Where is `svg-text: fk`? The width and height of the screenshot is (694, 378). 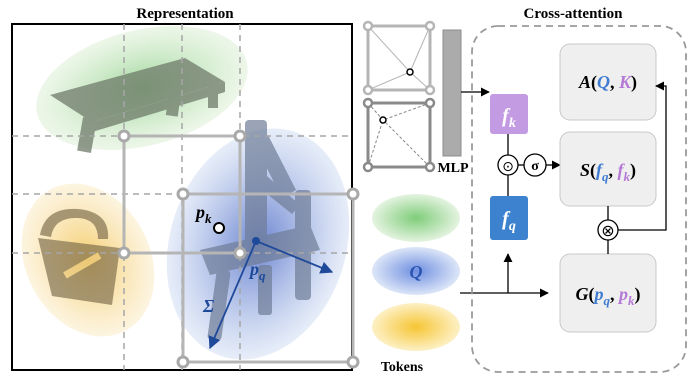 svg-text: fk is located at coordinates (509, 118).